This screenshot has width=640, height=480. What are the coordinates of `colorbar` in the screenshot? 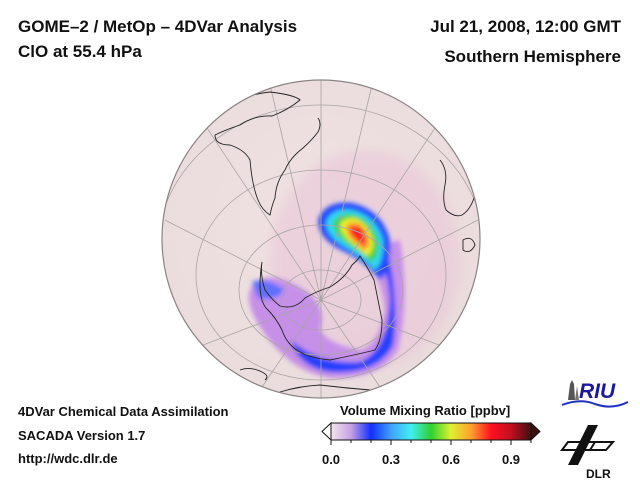 It's located at (431, 433).